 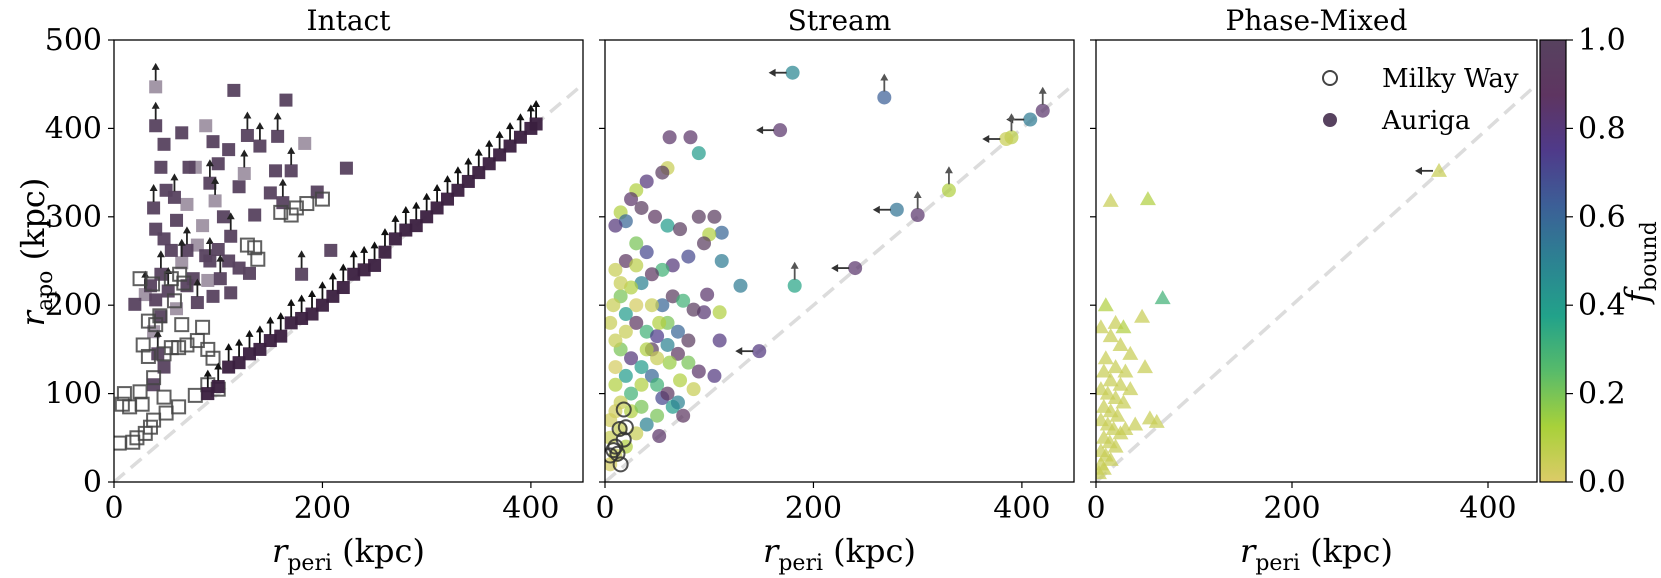 What do you see at coordinates (1553, 261) in the screenshot?
I see `colorbar-gradient` at bounding box center [1553, 261].